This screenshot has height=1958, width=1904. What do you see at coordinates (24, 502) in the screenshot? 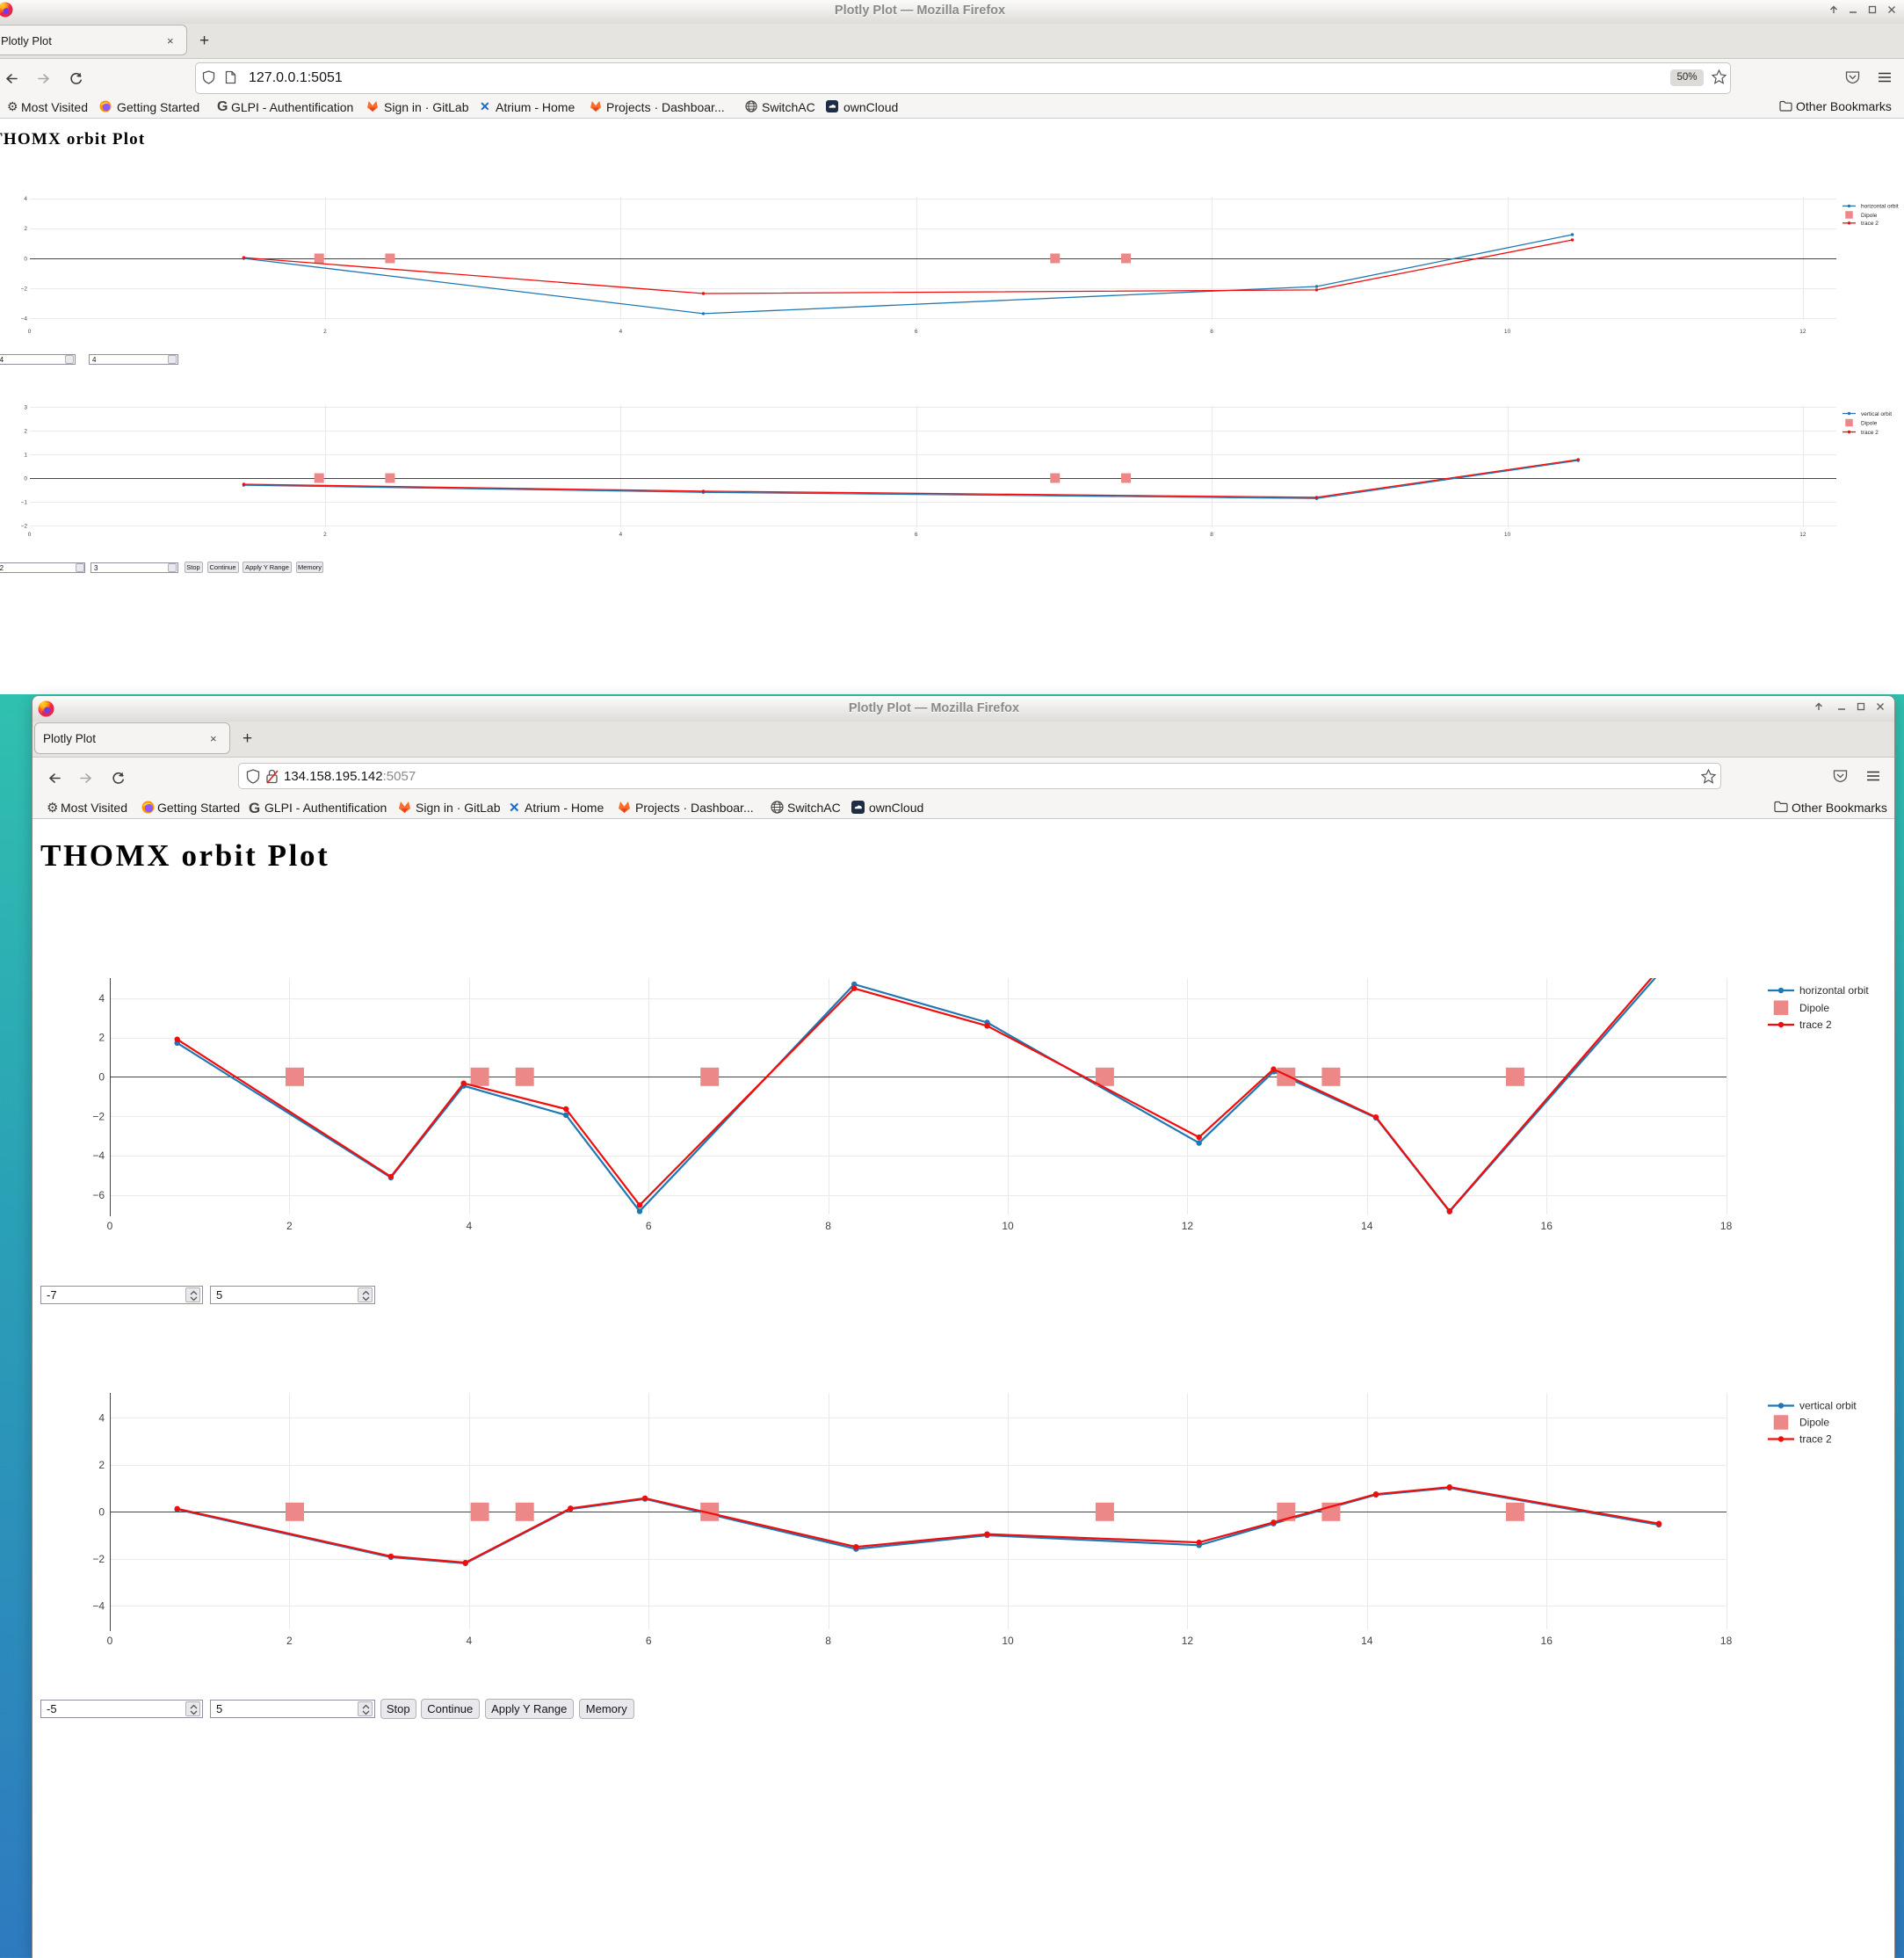
I see `svg-text: −1` at bounding box center [24, 502].